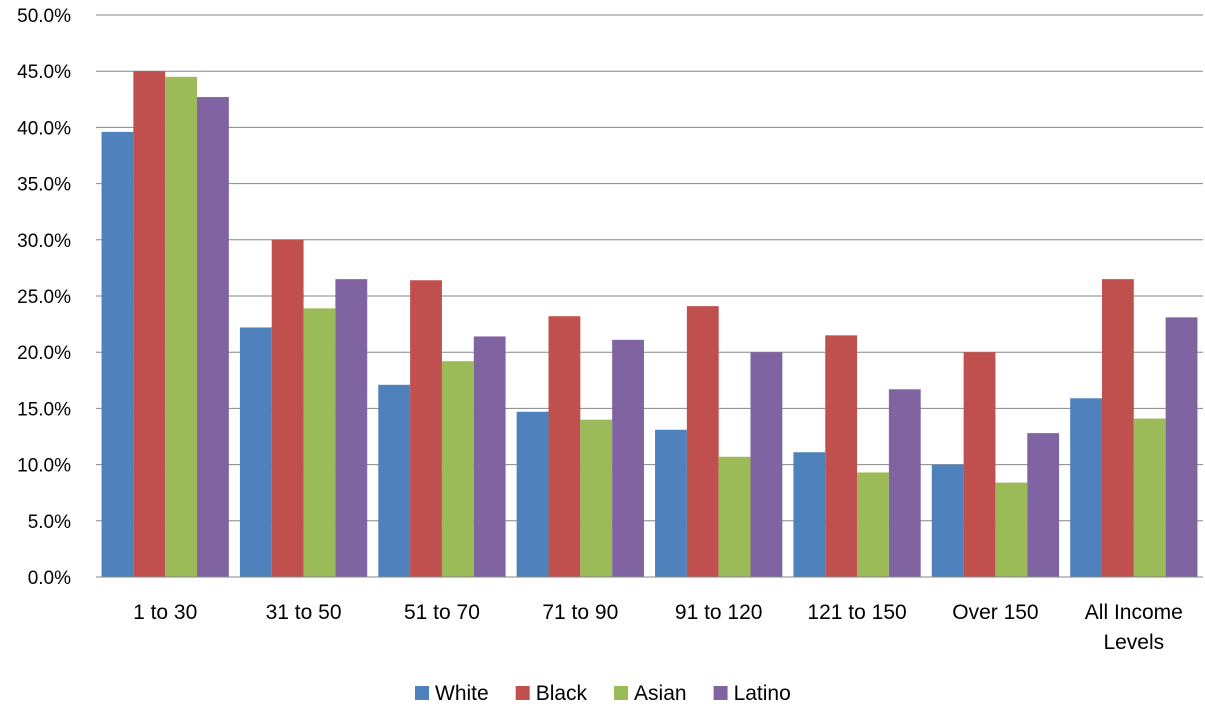  What do you see at coordinates (562, 693) in the screenshot?
I see `legend-label-black: Black` at bounding box center [562, 693].